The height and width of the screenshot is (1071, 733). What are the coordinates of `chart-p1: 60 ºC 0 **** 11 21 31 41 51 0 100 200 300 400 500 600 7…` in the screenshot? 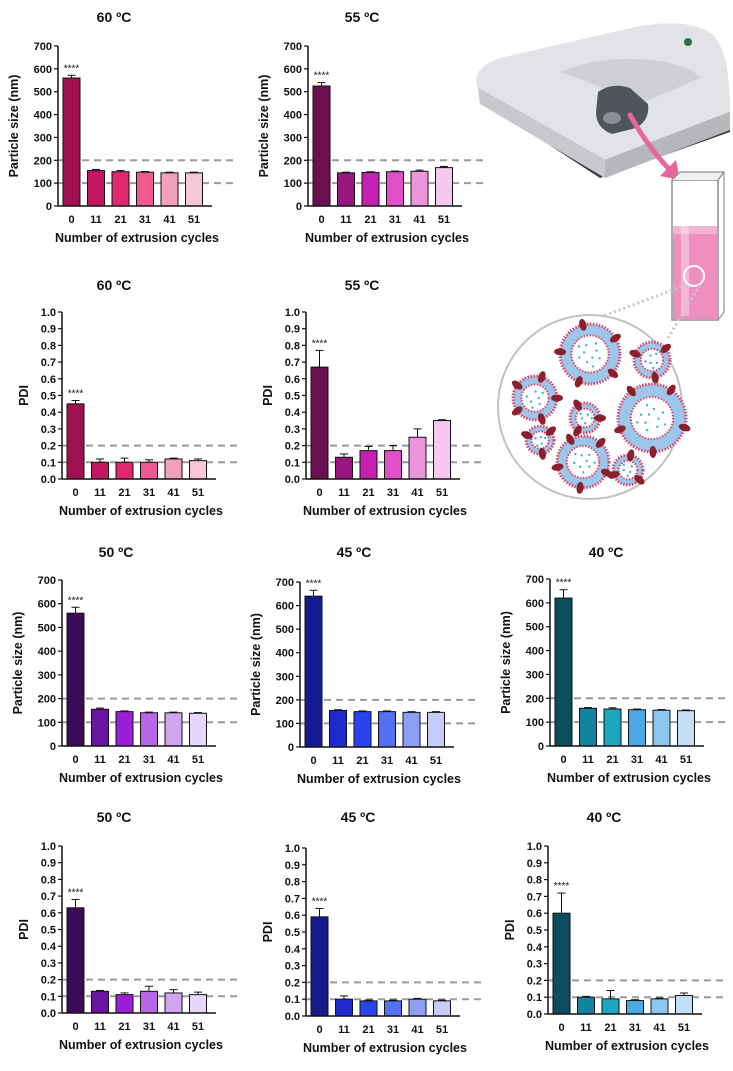 It's located at (120, 127).